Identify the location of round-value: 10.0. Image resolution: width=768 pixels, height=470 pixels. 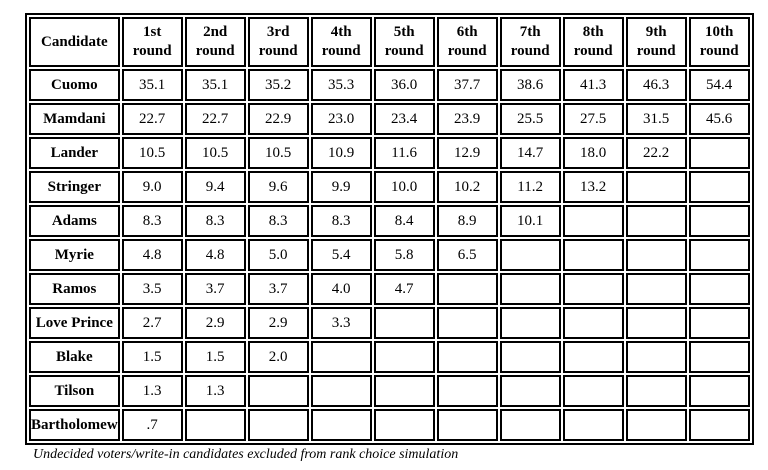
(404, 187).